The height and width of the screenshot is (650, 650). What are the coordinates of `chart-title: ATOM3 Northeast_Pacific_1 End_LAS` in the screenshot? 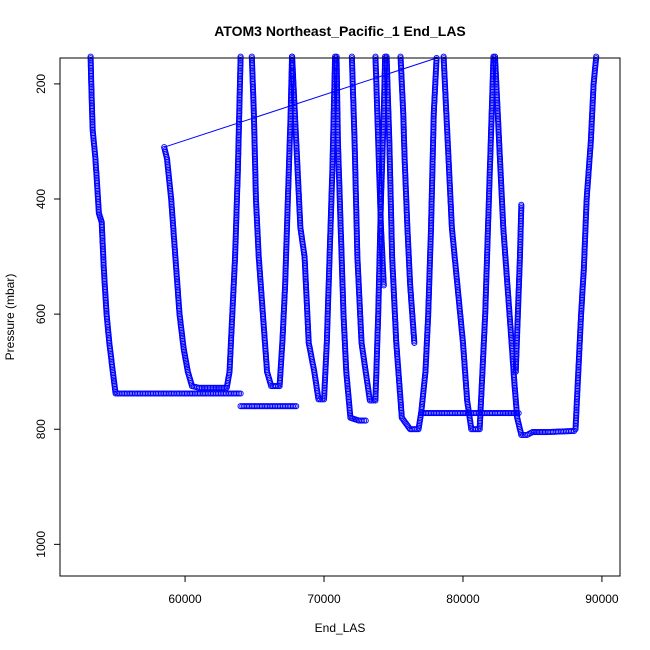 It's located at (340, 31).